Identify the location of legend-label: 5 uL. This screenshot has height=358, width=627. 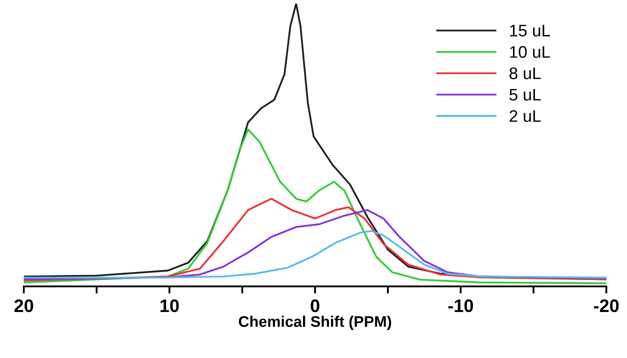
(525, 94).